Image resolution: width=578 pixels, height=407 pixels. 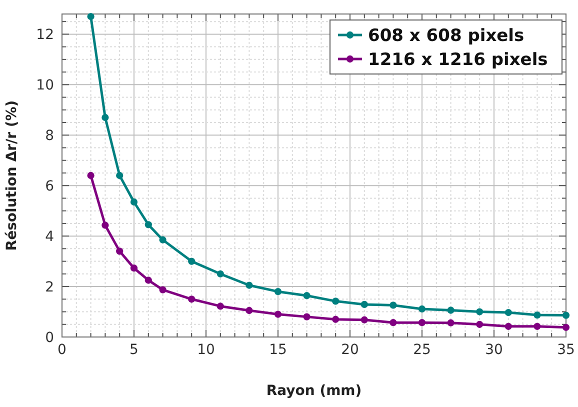 I want to click on y-tick-label: 4, so click(x=49, y=236).